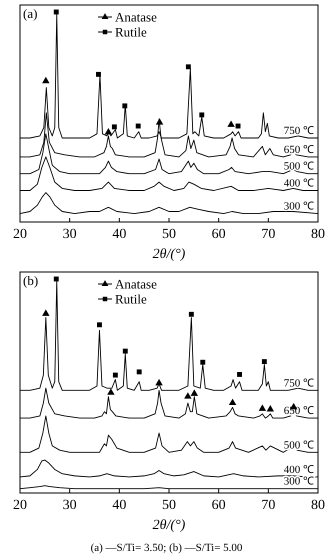 This screenshot has height=557, width=333. I want to click on chart-title: (b), so click(30, 280).